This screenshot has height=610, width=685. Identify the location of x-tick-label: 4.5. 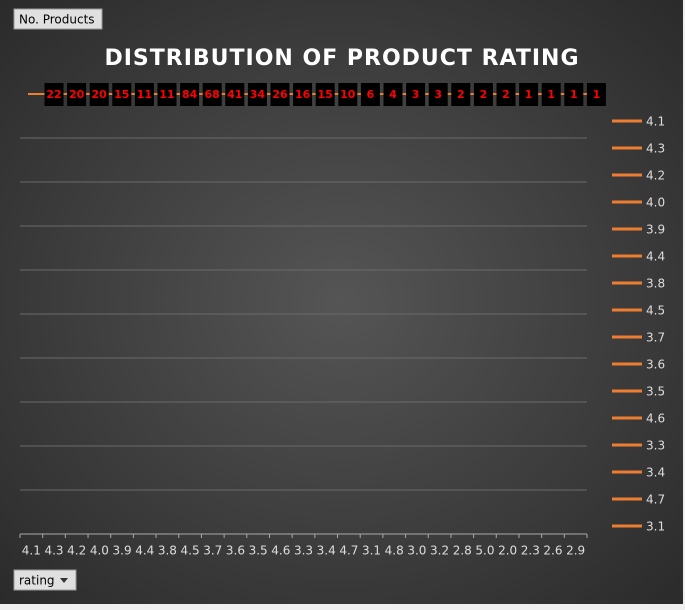
(190, 551).